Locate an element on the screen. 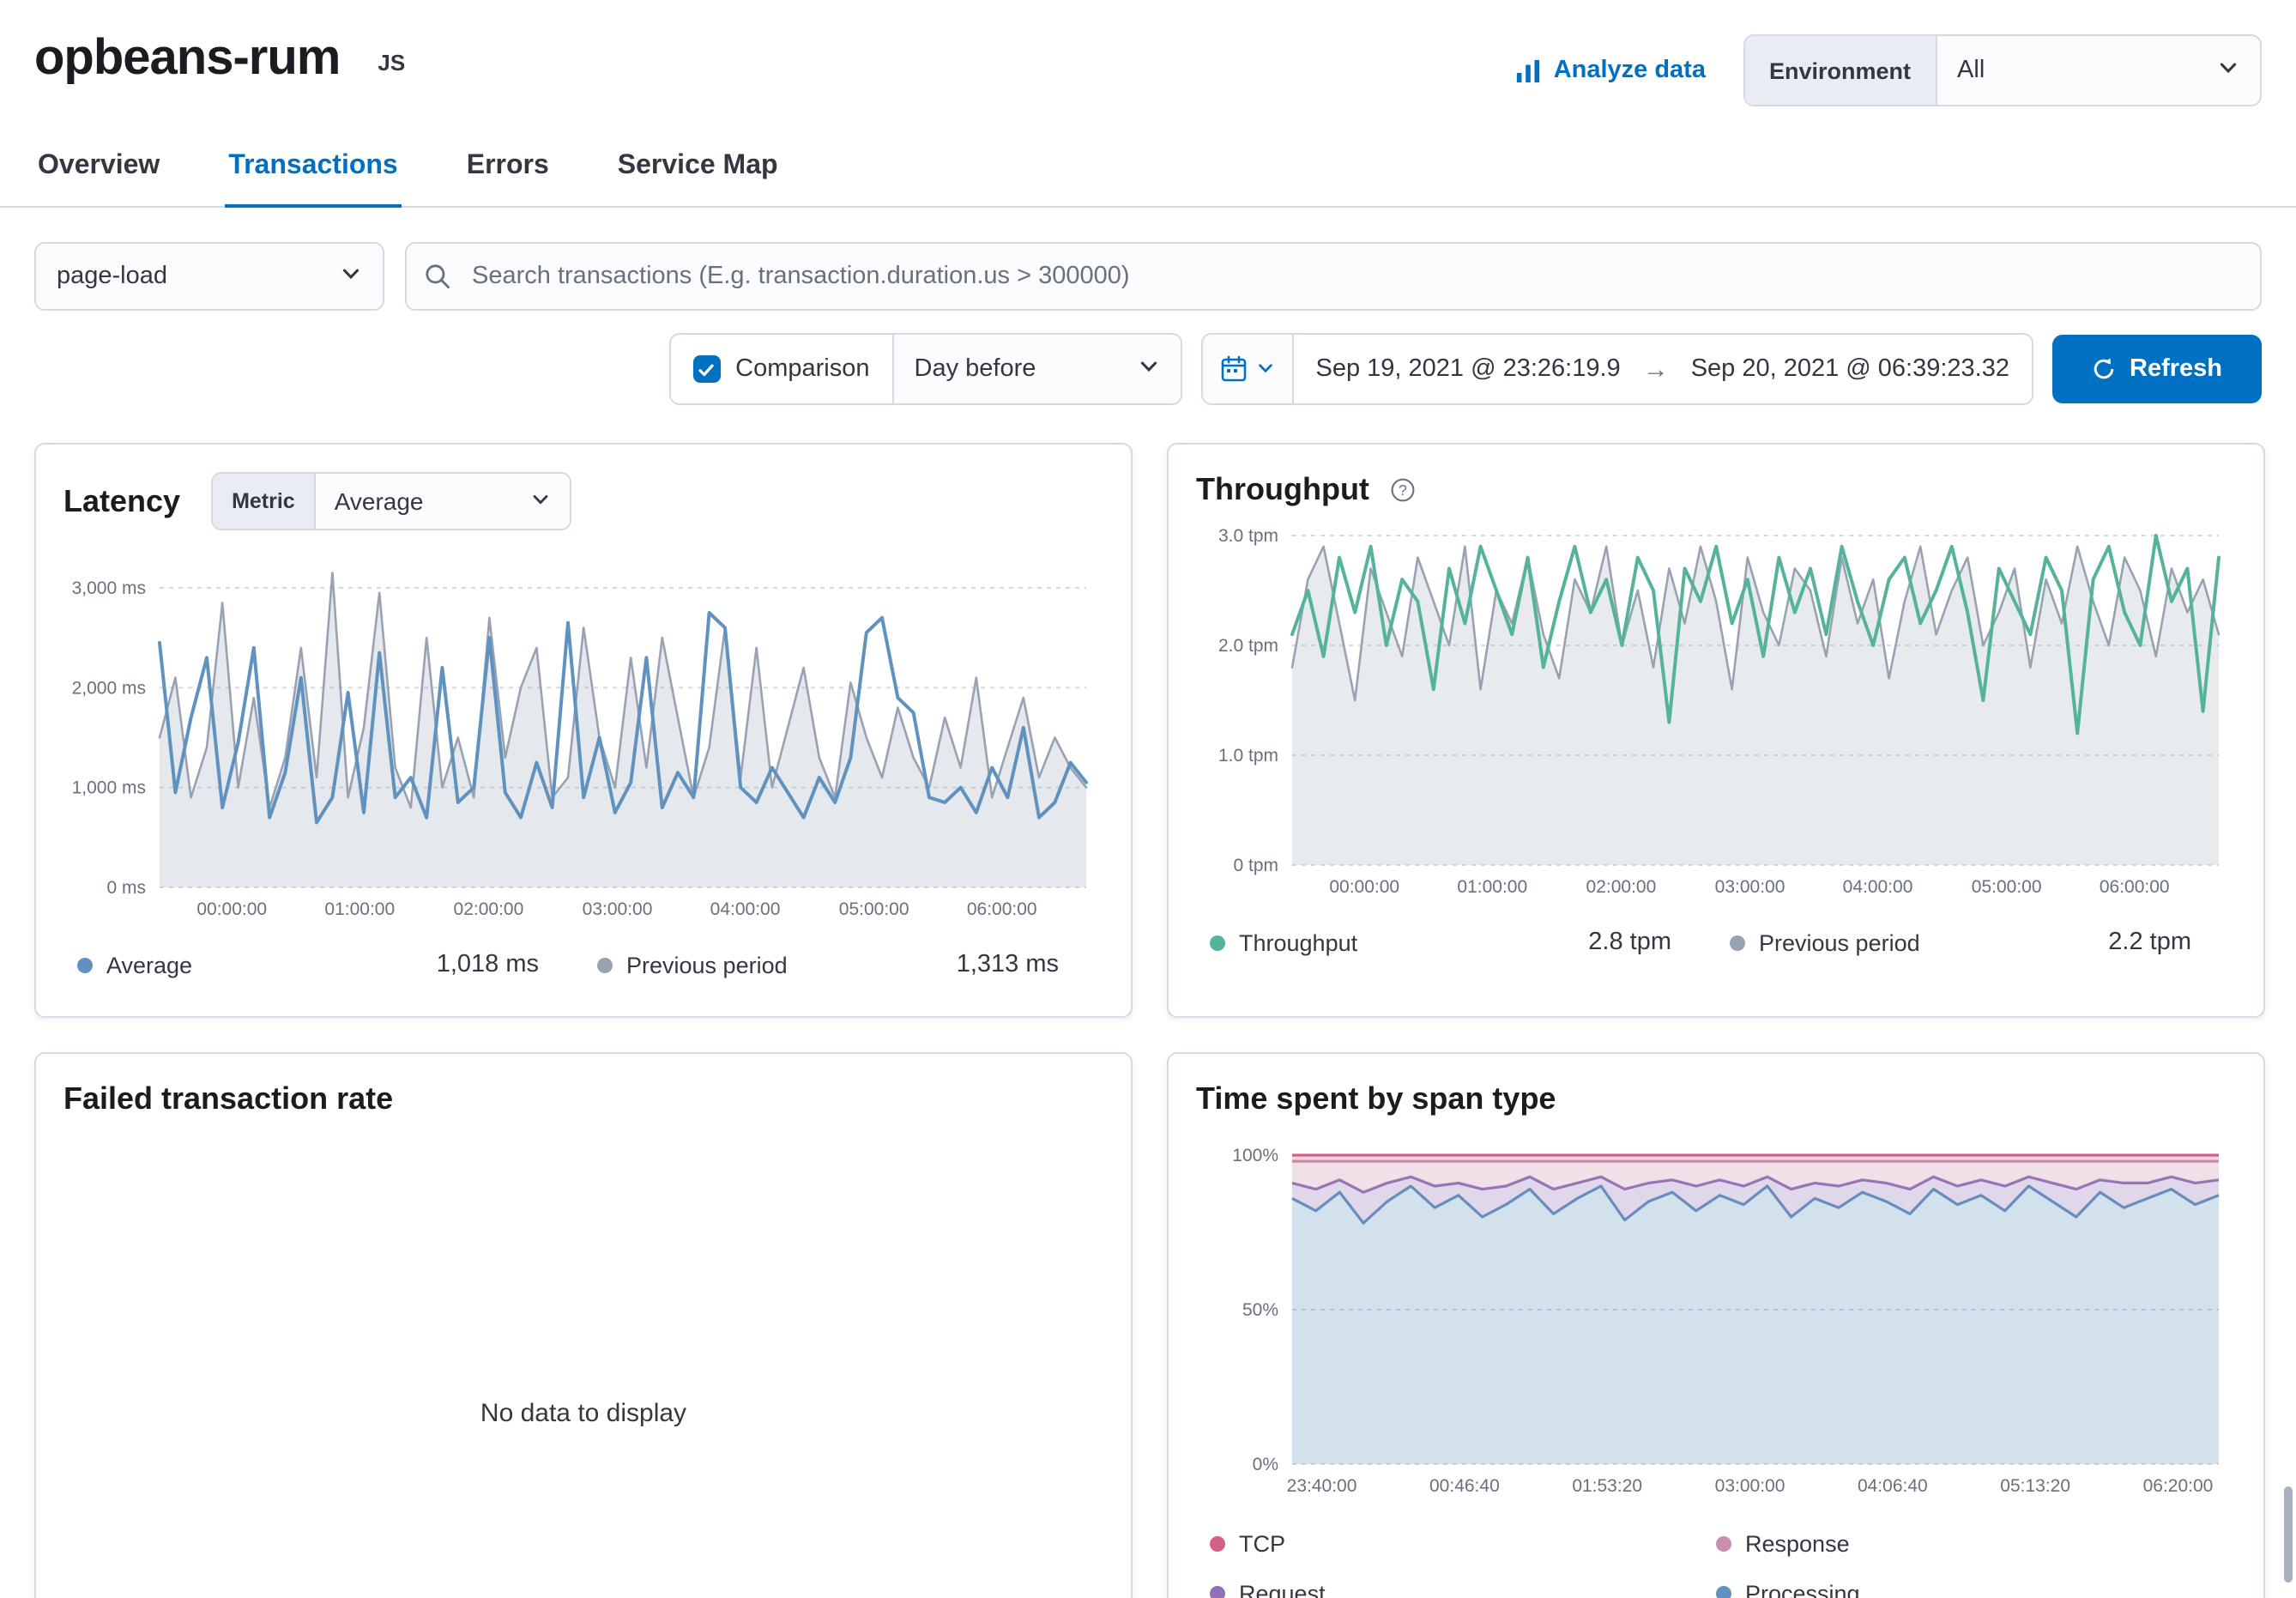 The width and height of the screenshot is (2296, 1598). legend-item-average: Average is located at coordinates (134, 965).